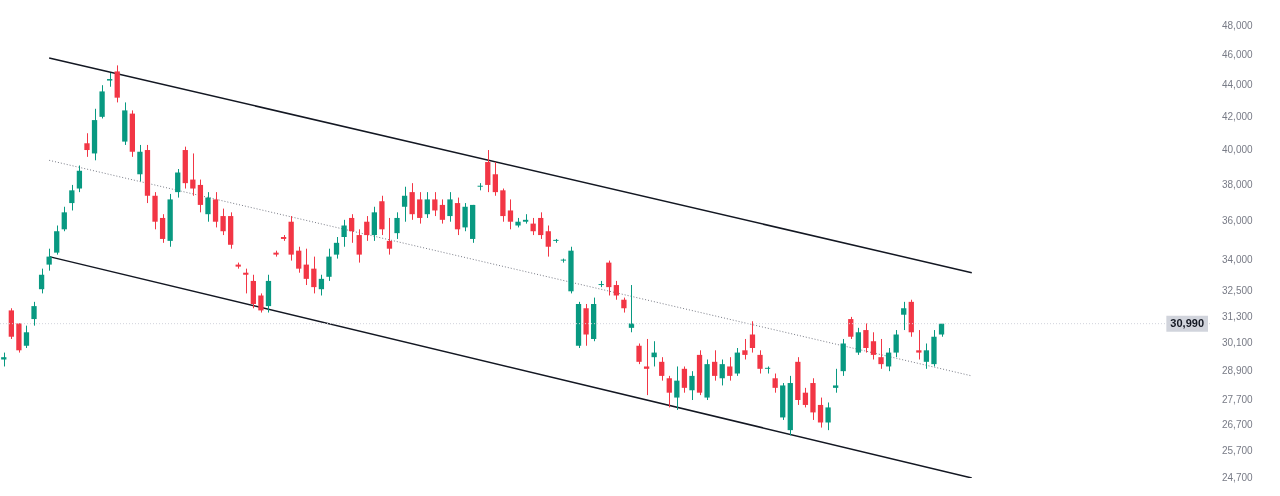 Image resolution: width=1280 pixels, height=496 pixels. I want to click on y-tick-label: 24,700, so click(1238, 477).